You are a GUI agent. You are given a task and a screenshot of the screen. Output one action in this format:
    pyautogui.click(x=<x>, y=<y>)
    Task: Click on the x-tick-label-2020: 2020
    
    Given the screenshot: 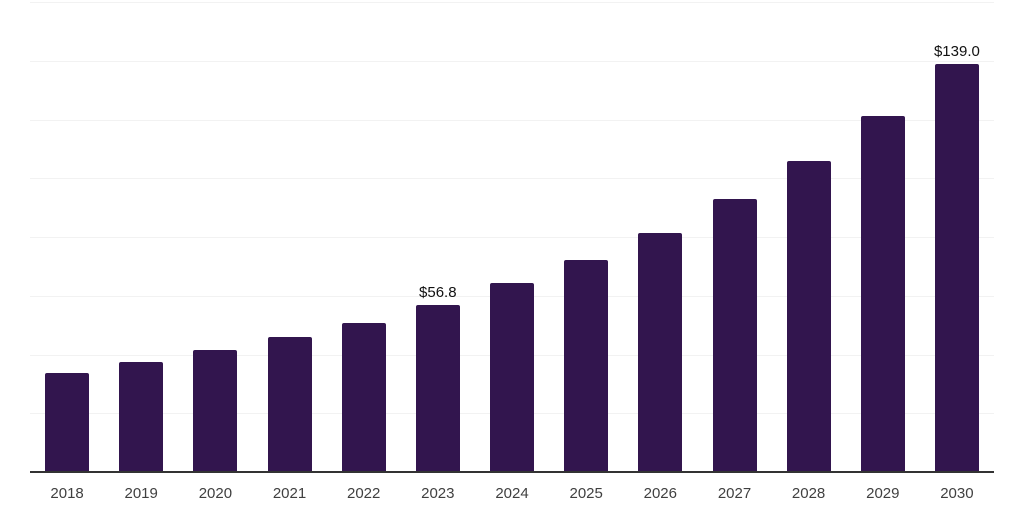 What is the action you would take?
    pyautogui.click(x=215, y=493)
    